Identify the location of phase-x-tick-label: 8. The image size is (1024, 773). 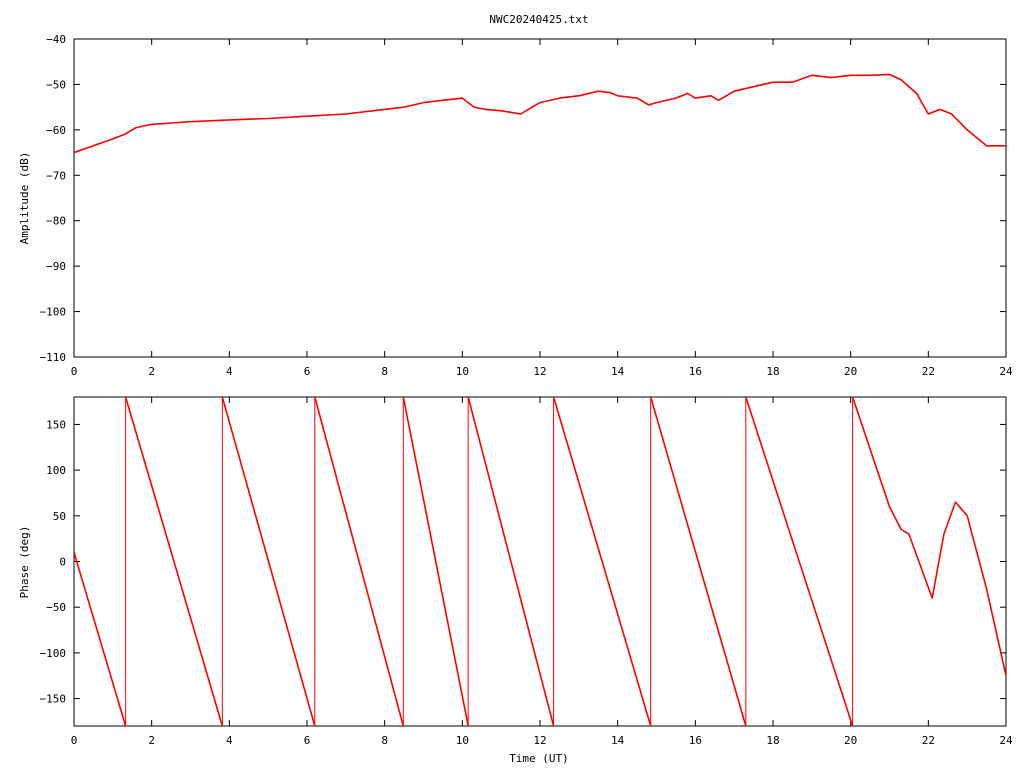
(384, 740).